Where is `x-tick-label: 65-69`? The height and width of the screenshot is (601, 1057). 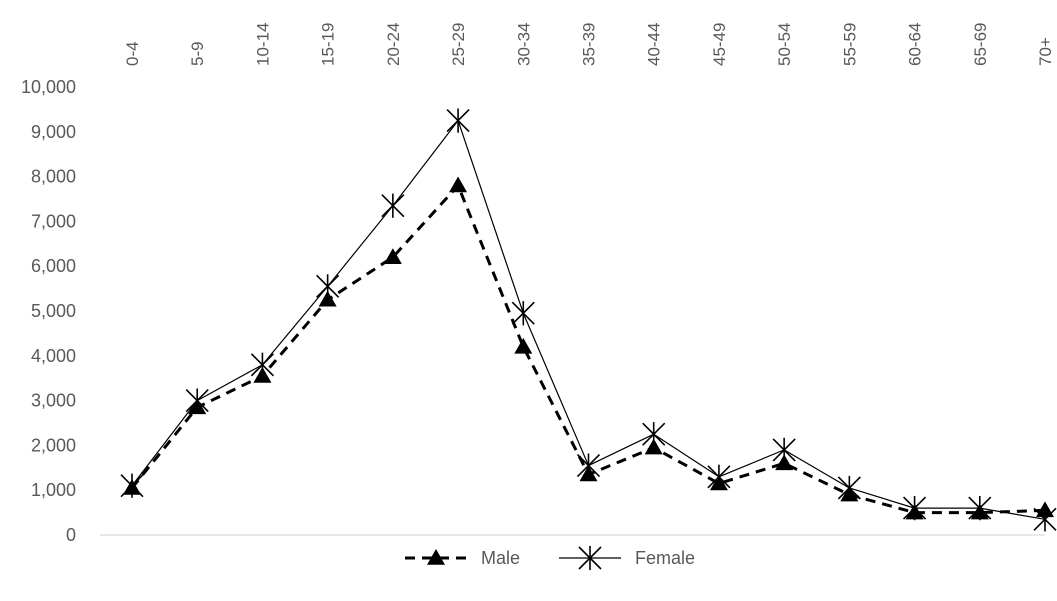
x-tick-label: 65-69 is located at coordinates (980, 44).